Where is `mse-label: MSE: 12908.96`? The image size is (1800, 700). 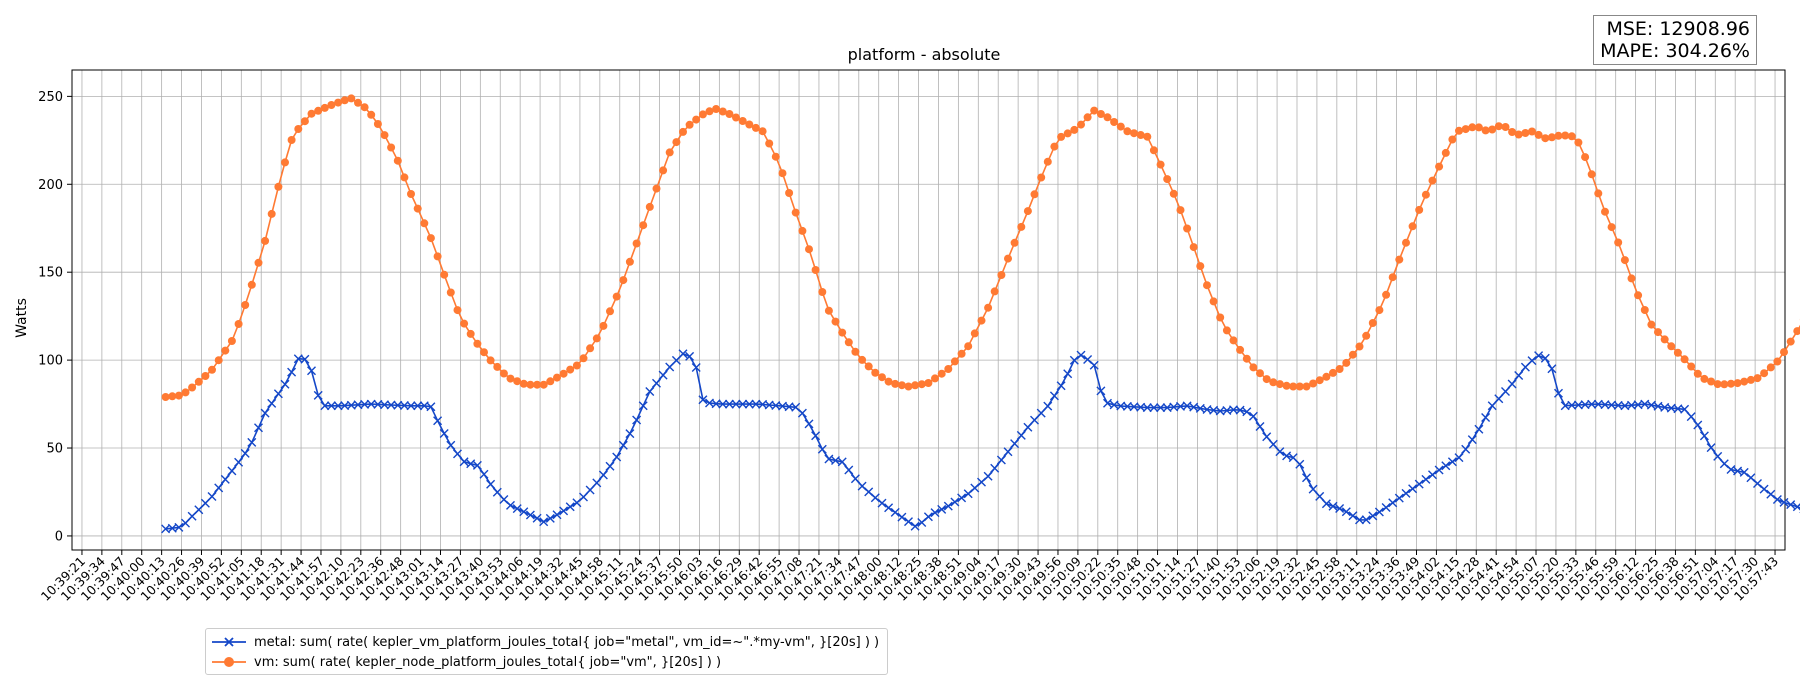
mse-label: MSE: 12908.96 is located at coordinates (1678, 29).